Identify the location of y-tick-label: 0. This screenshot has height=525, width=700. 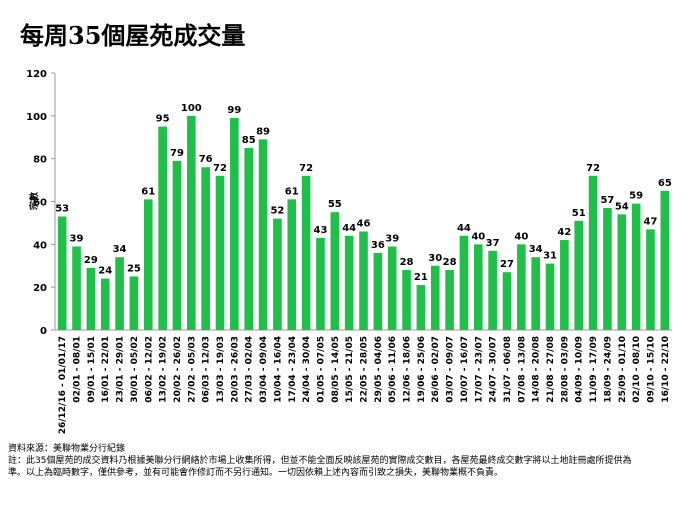
(43, 331).